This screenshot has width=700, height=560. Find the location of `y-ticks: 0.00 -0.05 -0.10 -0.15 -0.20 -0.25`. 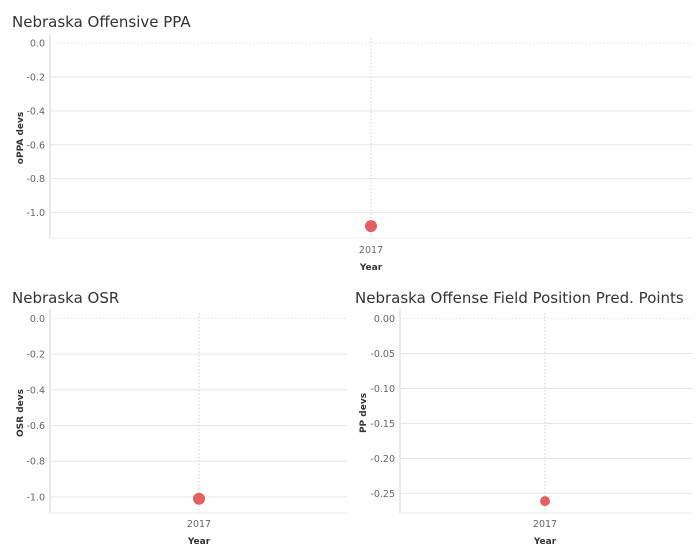

y-ticks: 0.00 -0.05 -0.10 -0.15 -0.20 -0.25 is located at coordinates (382, 407).